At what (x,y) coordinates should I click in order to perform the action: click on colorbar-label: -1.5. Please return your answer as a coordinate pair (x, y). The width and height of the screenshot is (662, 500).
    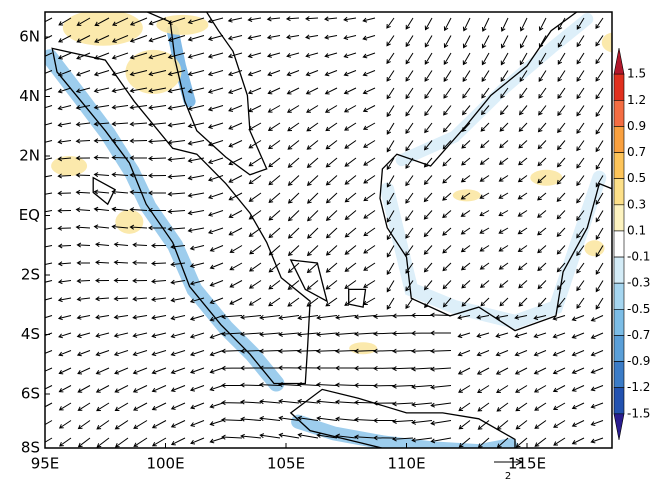
    Looking at the image, I should click on (638, 413).